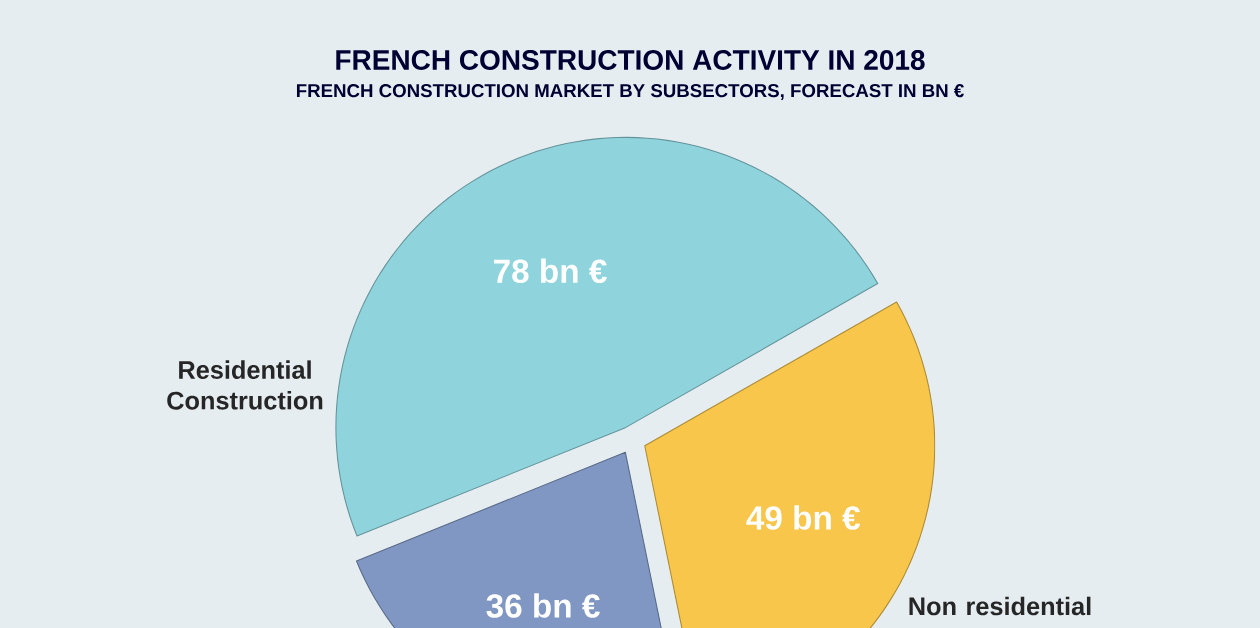 The height and width of the screenshot is (628, 1260). What do you see at coordinates (630, 60) in the screenshot?
I see `chart-title: FRENCH CONSTRUCTION ACTIVITY IN 2018` at bounding box center [630, 60].